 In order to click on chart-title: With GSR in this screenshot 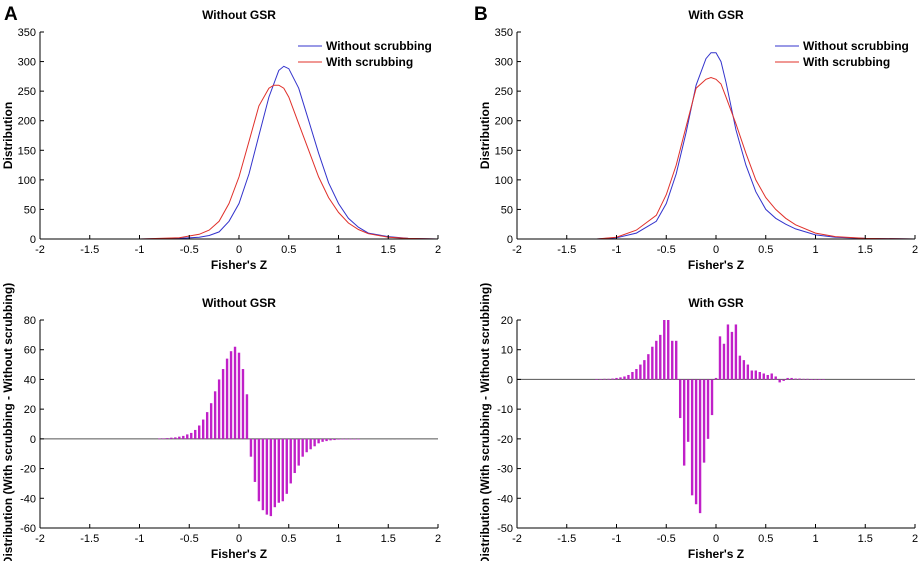, I will do `click(716, 303)`.